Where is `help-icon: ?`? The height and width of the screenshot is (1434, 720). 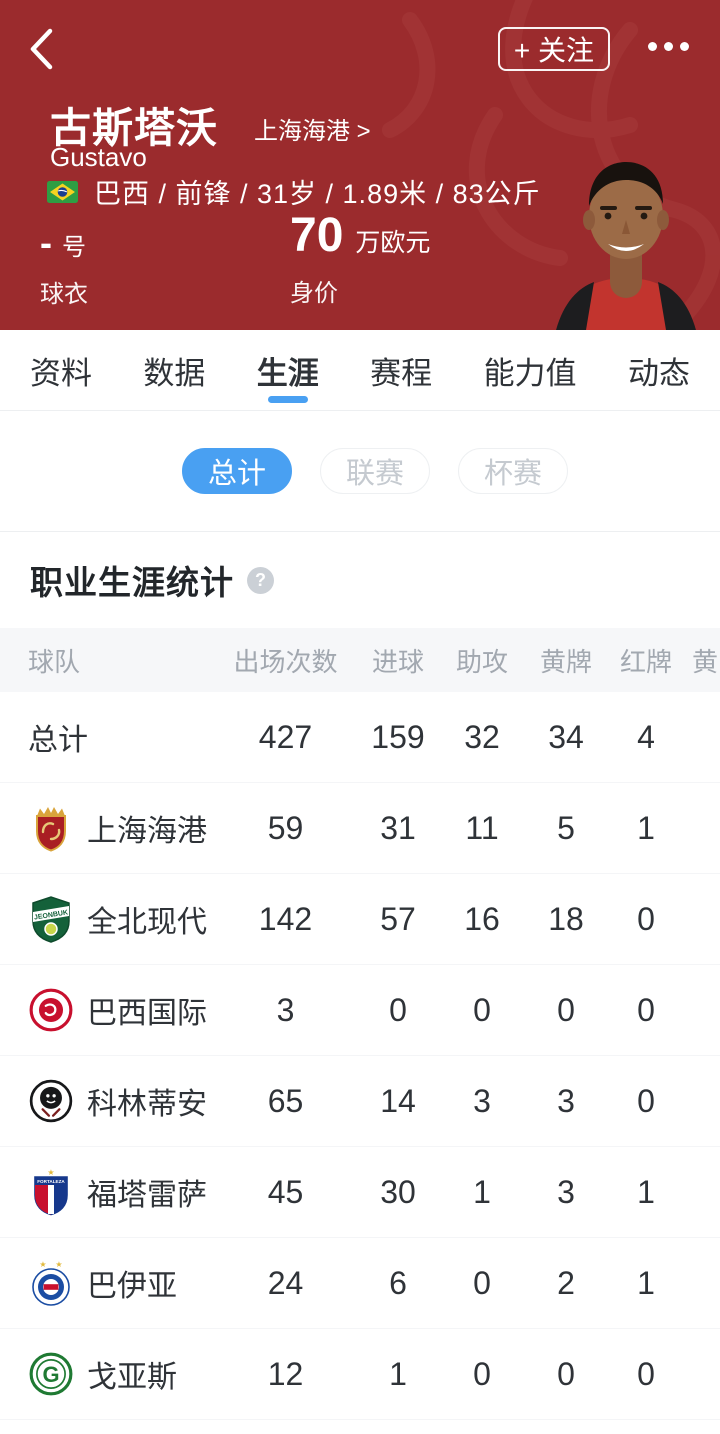
help-icon: ? is located at coordinates (260, 580).